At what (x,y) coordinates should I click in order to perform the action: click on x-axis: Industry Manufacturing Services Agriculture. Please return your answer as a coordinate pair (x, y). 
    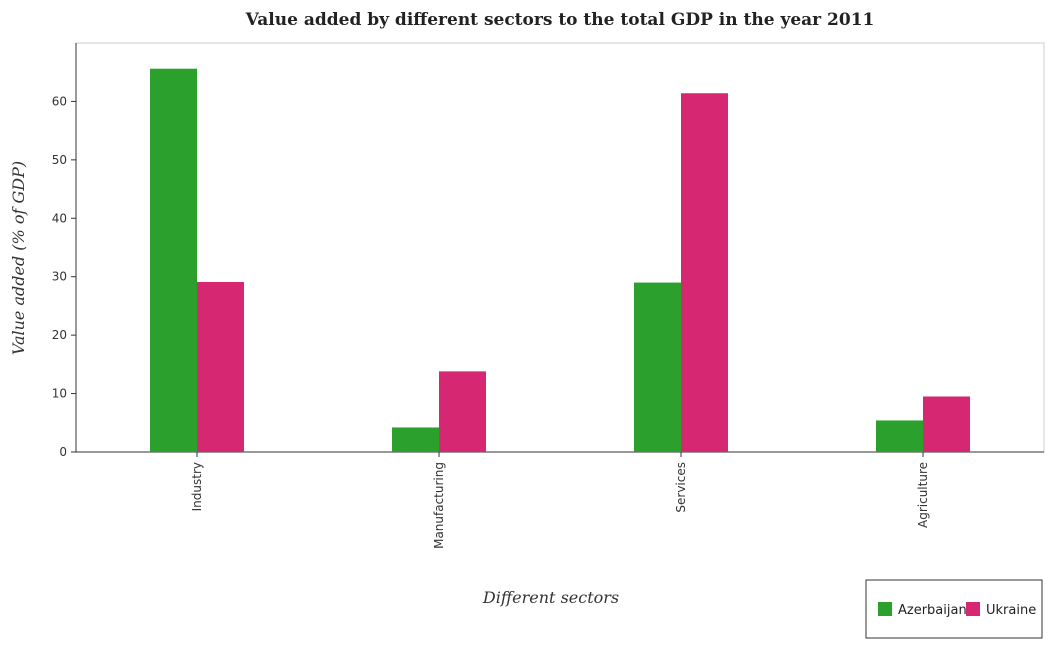
    Looking at the image, I should click on (560, 500).